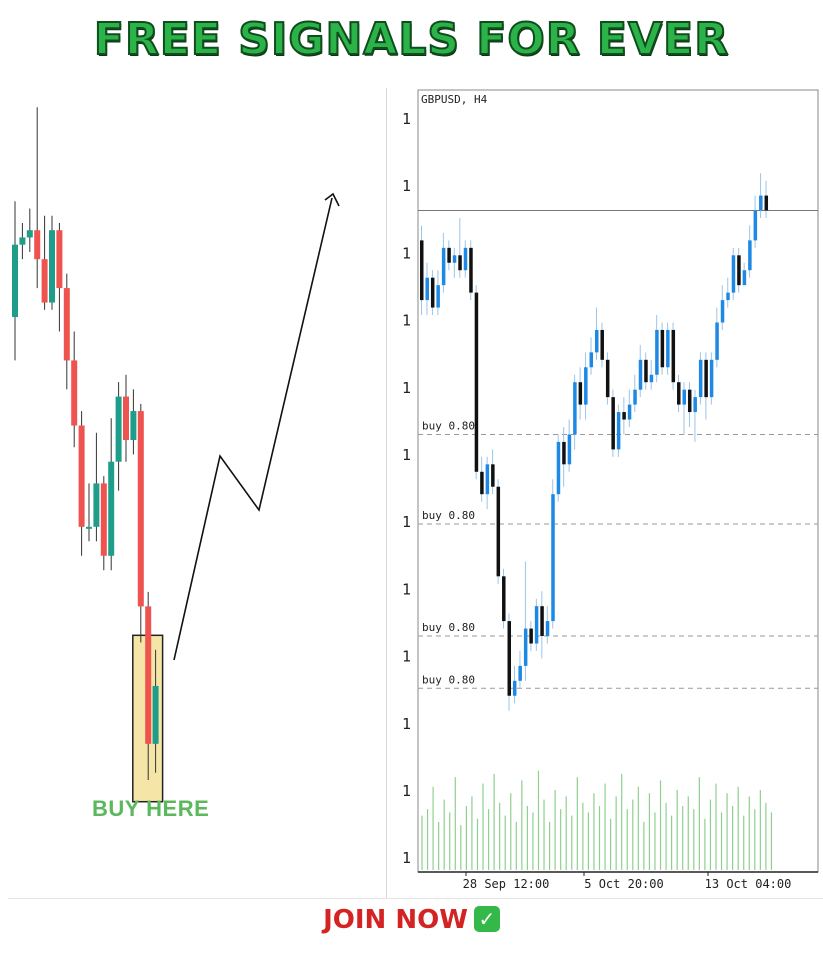 The height and width of the screenshot is (960, 823). What do you see at coordinates (411, 920) in the screenshot?
I see `join-now-cta: JOIN NOW ✓` at bounding box center [411, 920].